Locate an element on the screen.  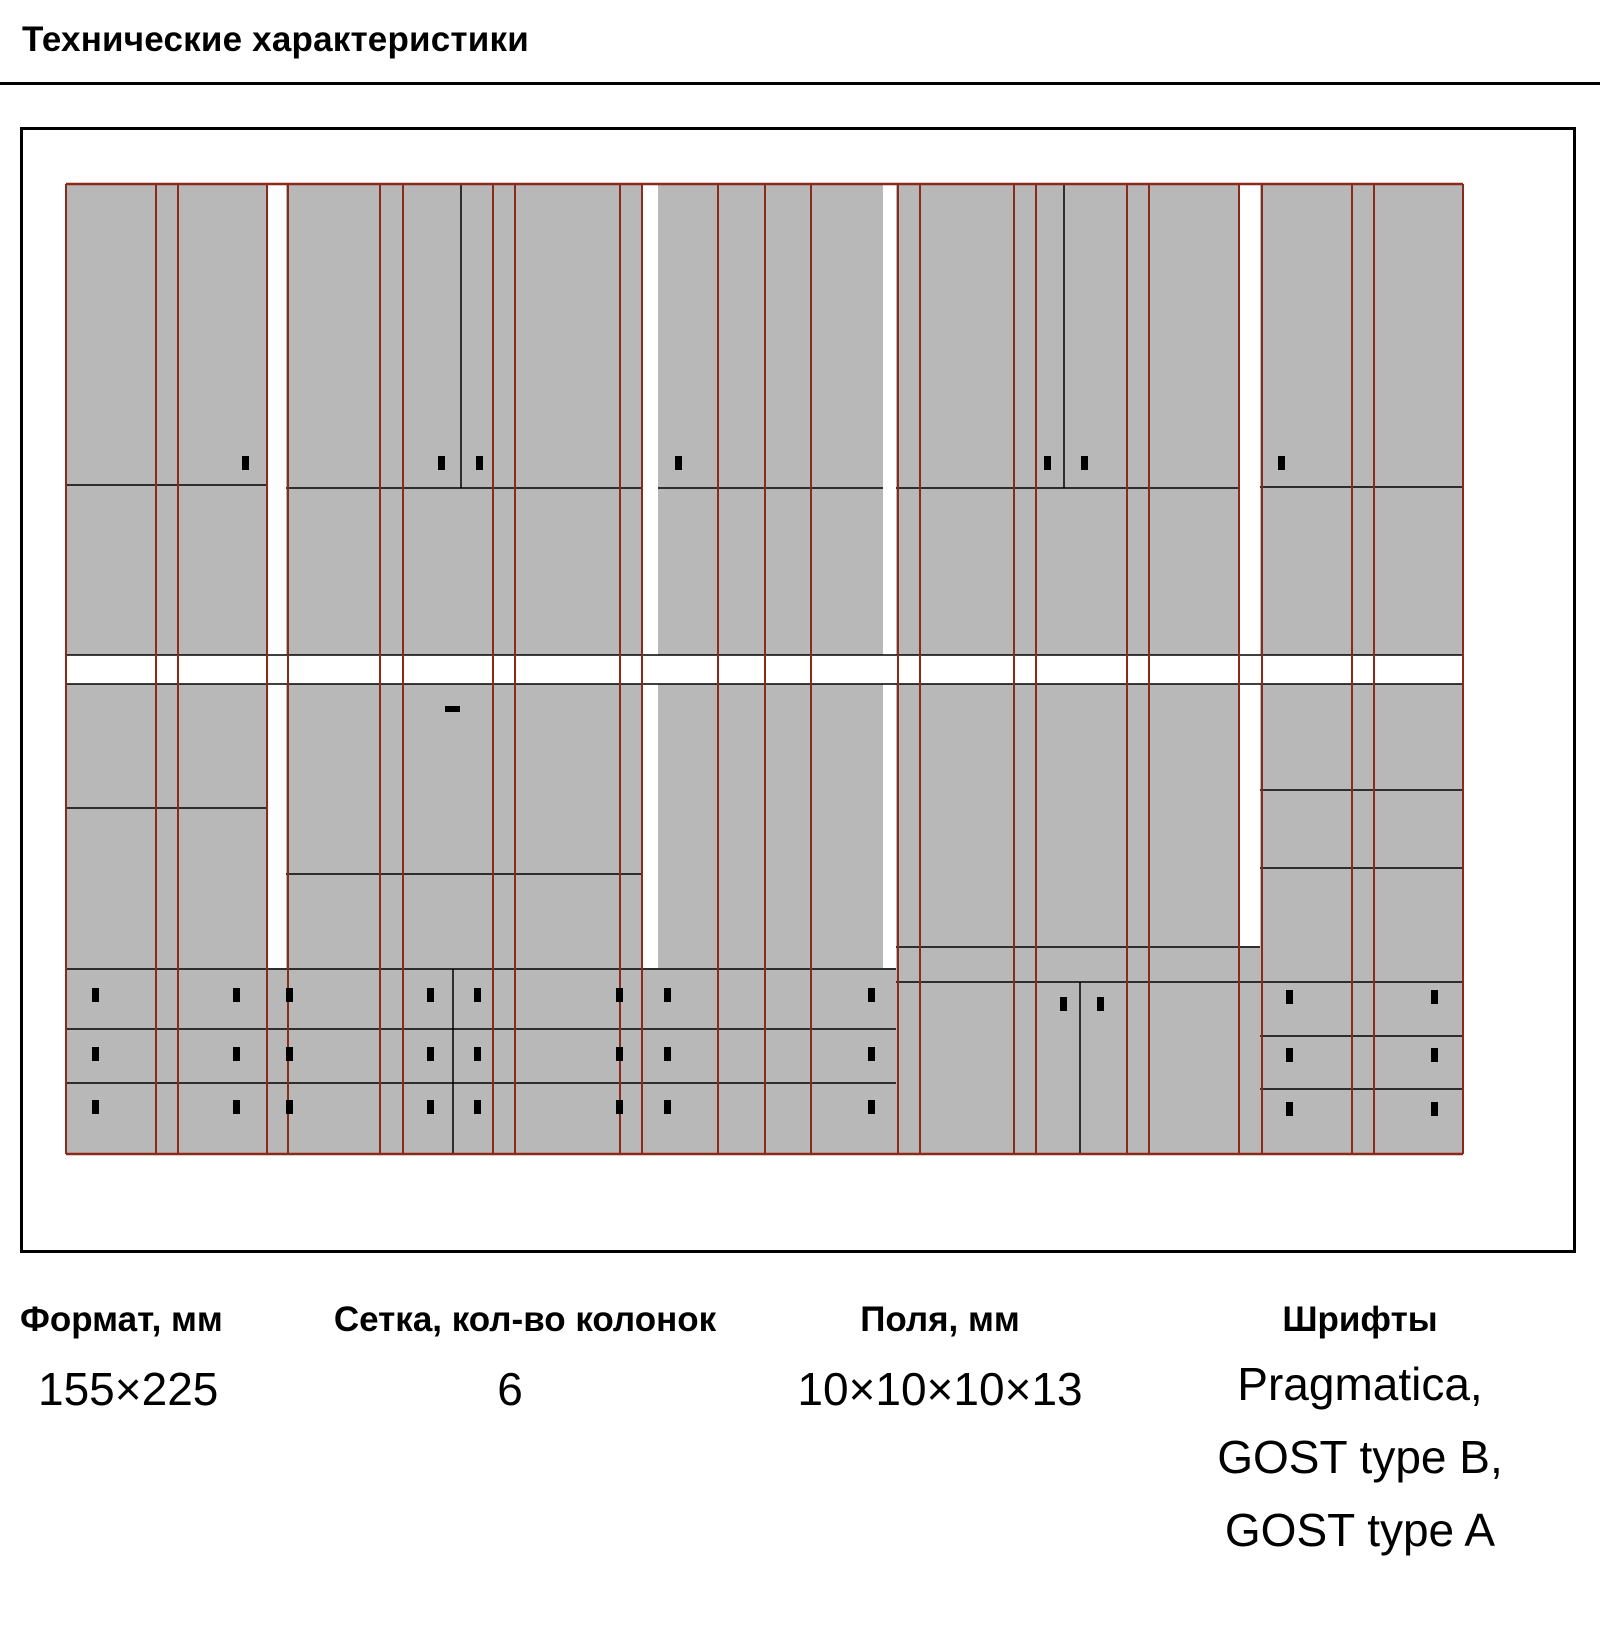
spec-margins: Поля, мм 10×10×10×13 is located at coordinates (940, 1358).